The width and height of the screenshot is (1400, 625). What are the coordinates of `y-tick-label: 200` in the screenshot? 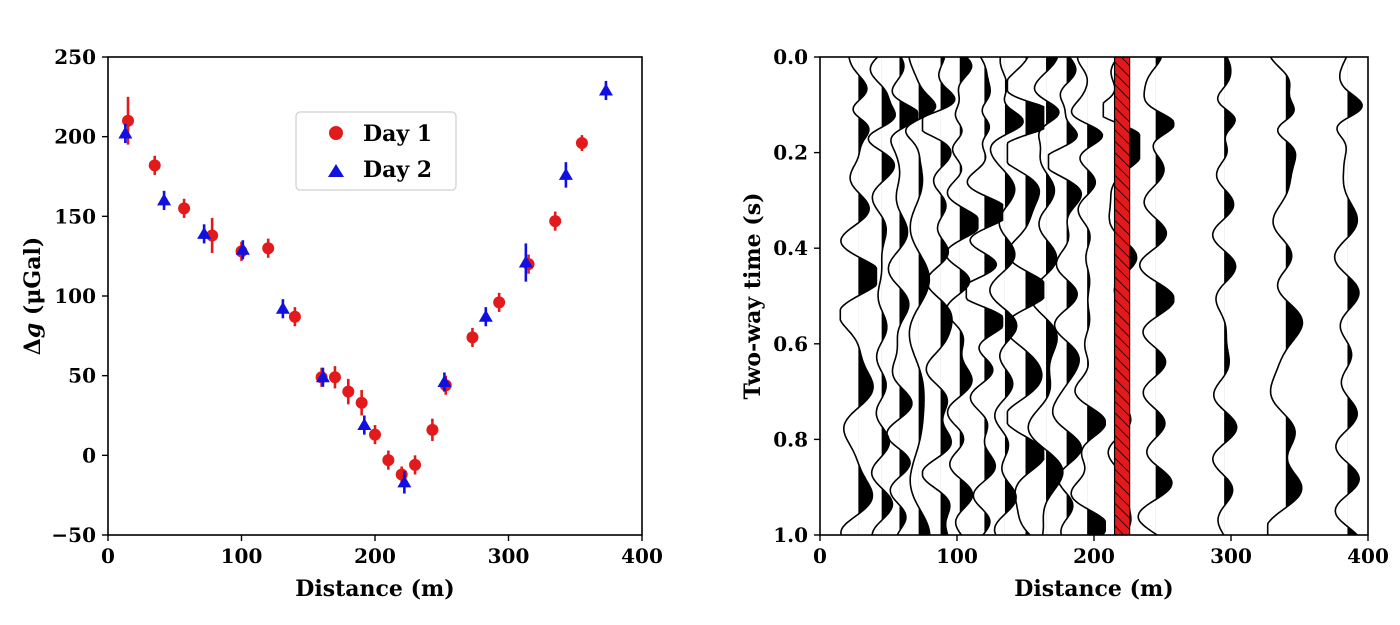 It's located at (75, 137).